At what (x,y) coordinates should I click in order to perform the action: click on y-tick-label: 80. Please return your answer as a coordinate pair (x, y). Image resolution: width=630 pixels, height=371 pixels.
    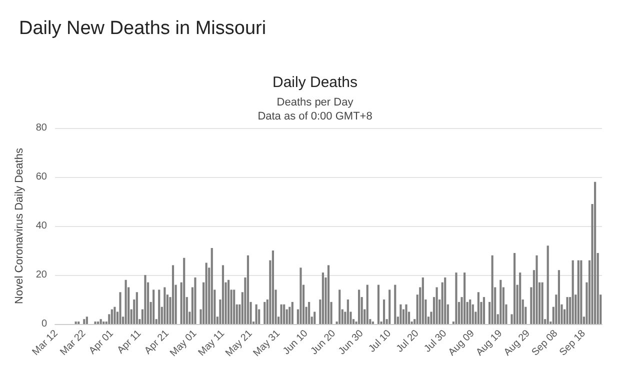
    Looking at the image, I should click on (42, 128).